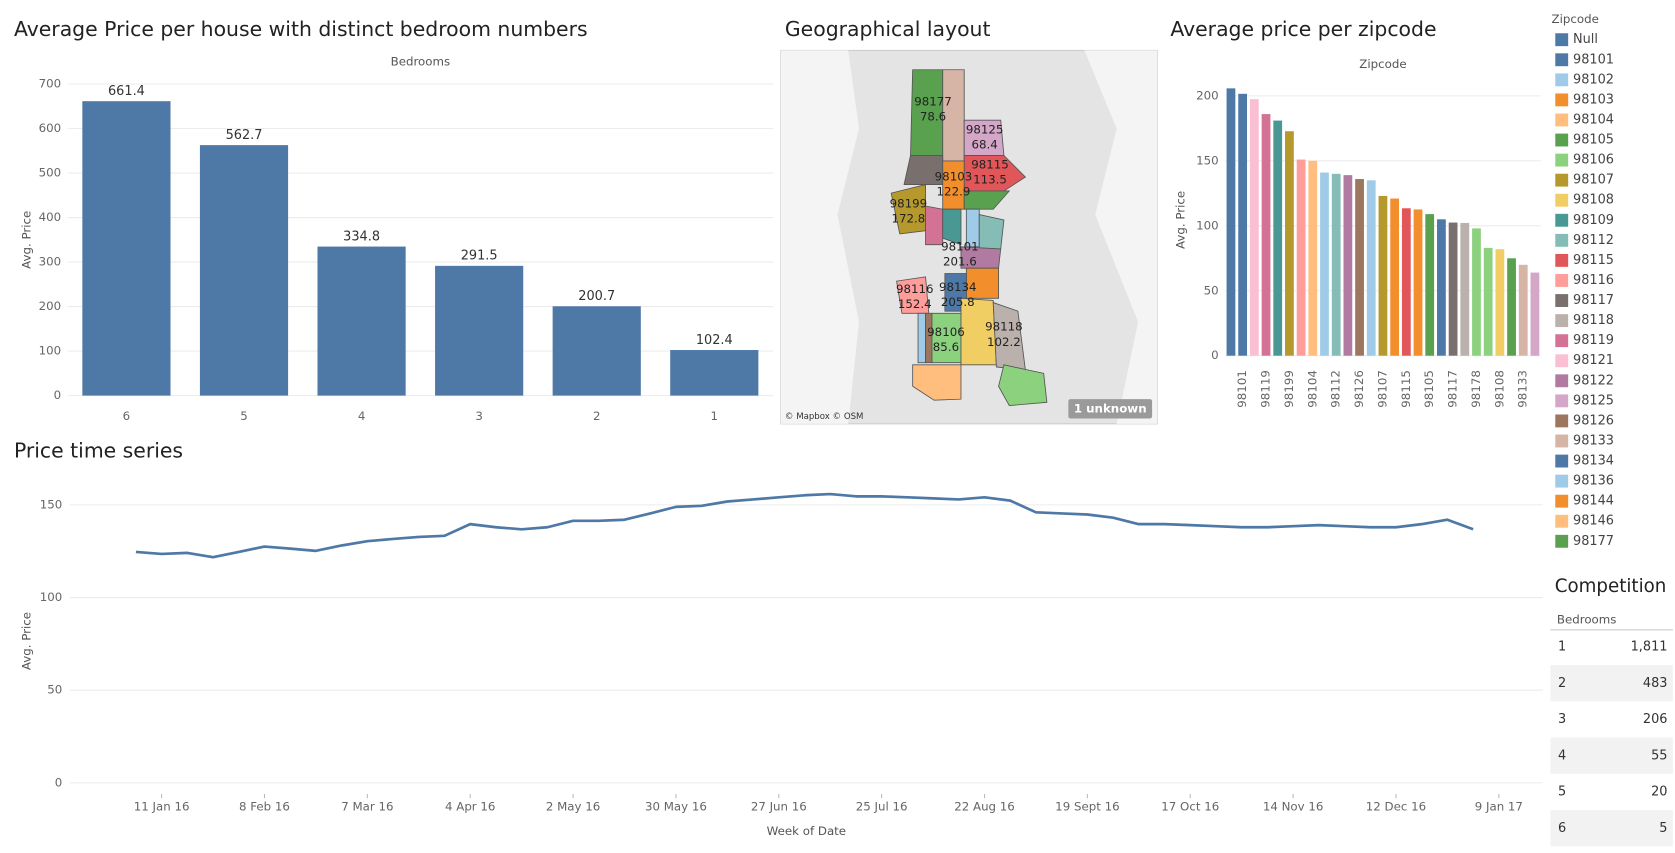 The height and width of the screenshot is (853, 1675). What do you see at coordinates (1659, 792) in the screenshot?
I see `table-cell: 20` at bounding box center [1659, 792].